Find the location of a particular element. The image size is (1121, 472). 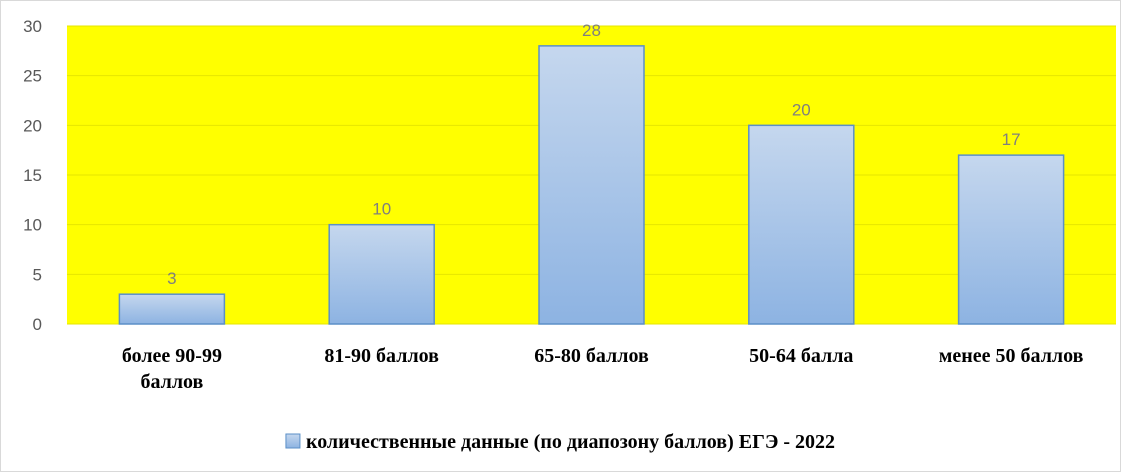

x-tick-label: менее 50 баллов is located at coordinates (1011, 356).